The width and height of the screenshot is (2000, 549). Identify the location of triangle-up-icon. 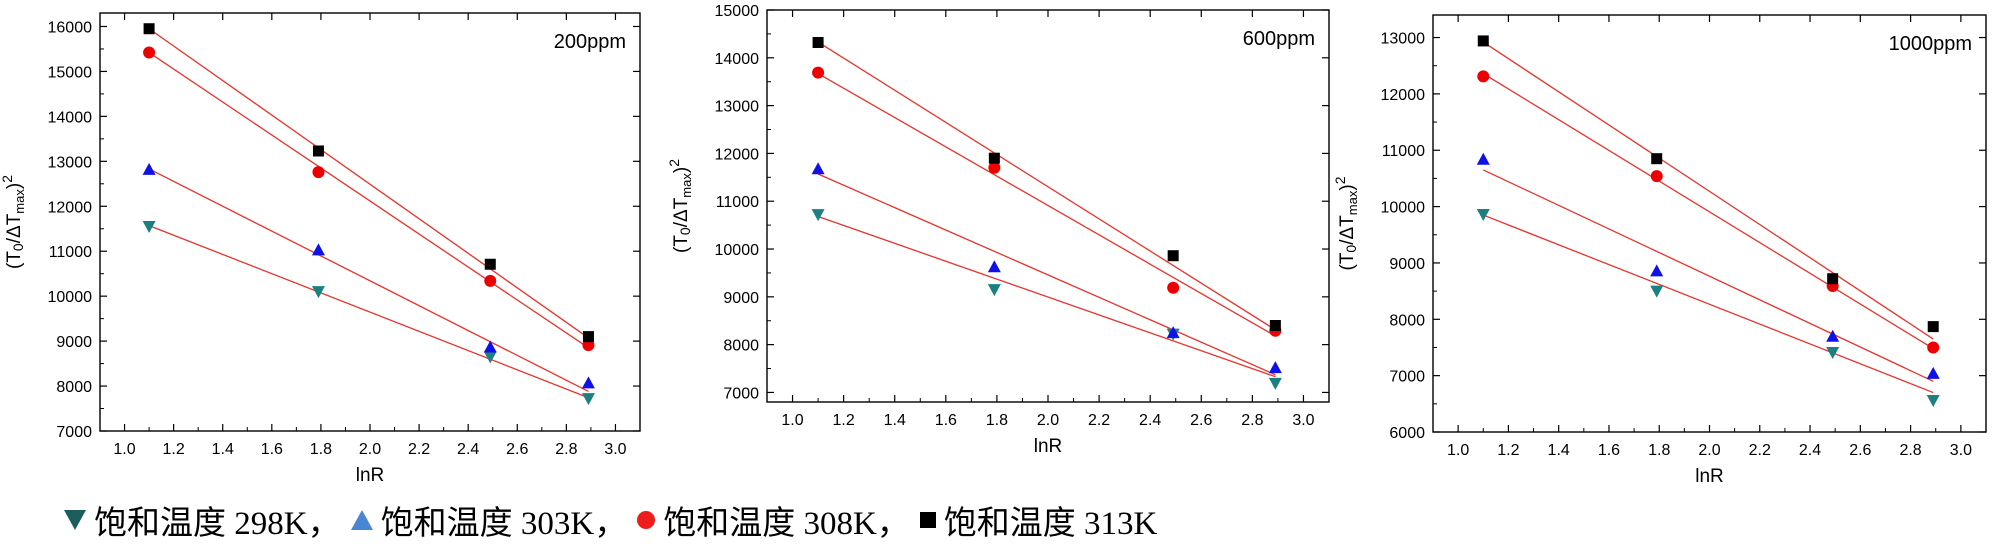
(361, 520).